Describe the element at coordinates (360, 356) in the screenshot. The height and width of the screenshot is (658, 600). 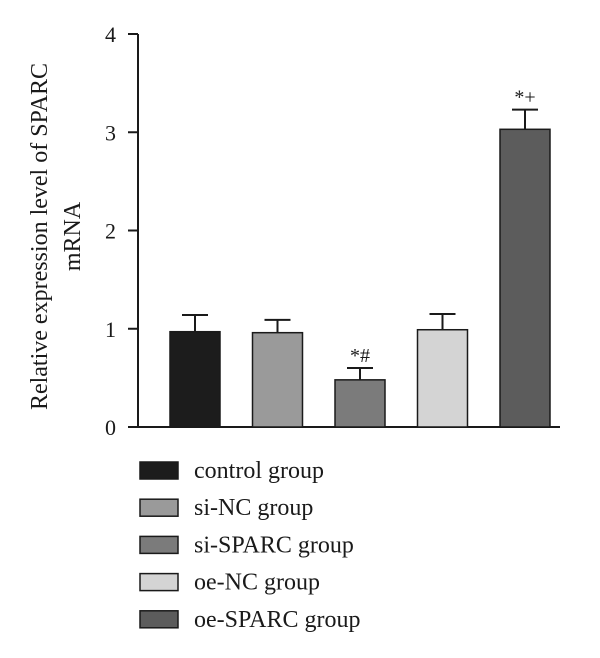
I see `significance-label: *#` at that location.